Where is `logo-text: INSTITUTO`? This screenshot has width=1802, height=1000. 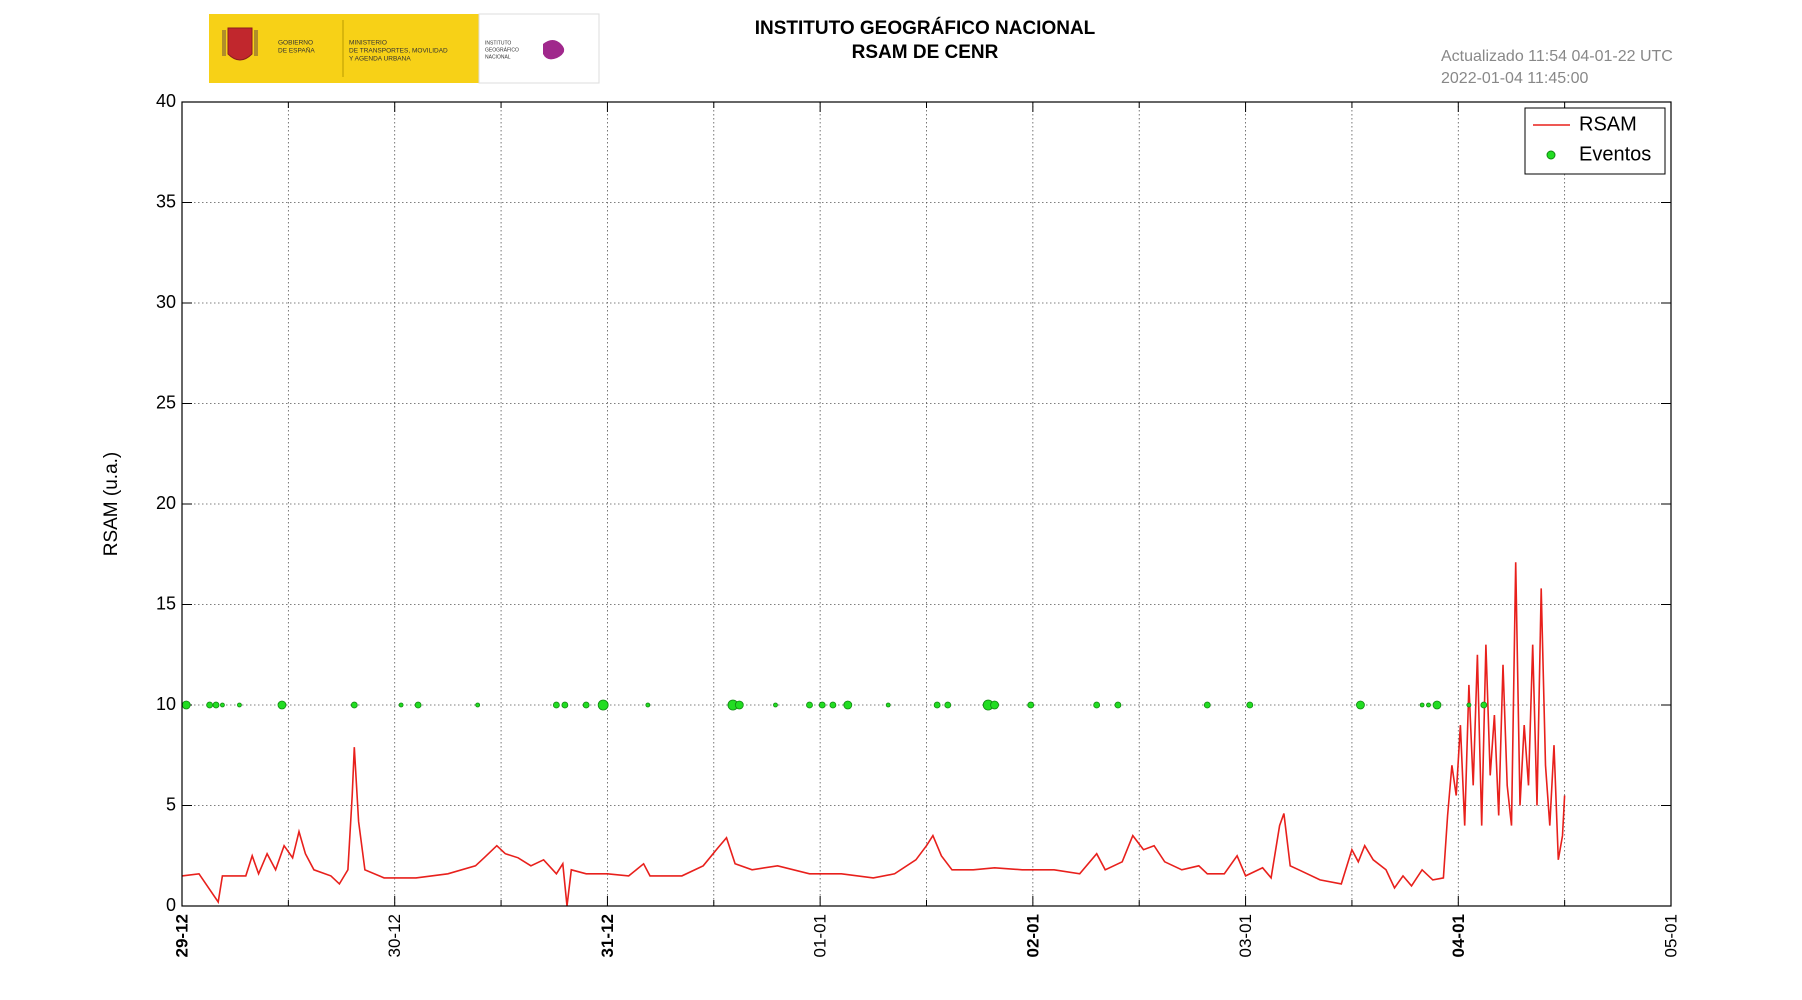
logo-text: INSTITUTO is located at coordinates (498, 43).